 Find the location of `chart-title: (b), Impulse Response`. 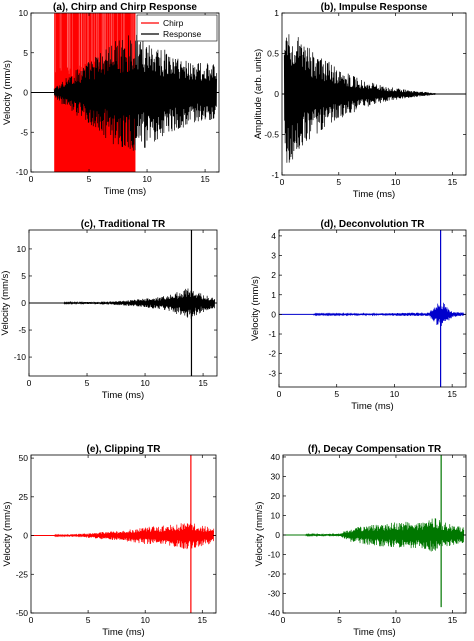

chart-title: (b), Impulse Response is located at coordinates (374, 7).